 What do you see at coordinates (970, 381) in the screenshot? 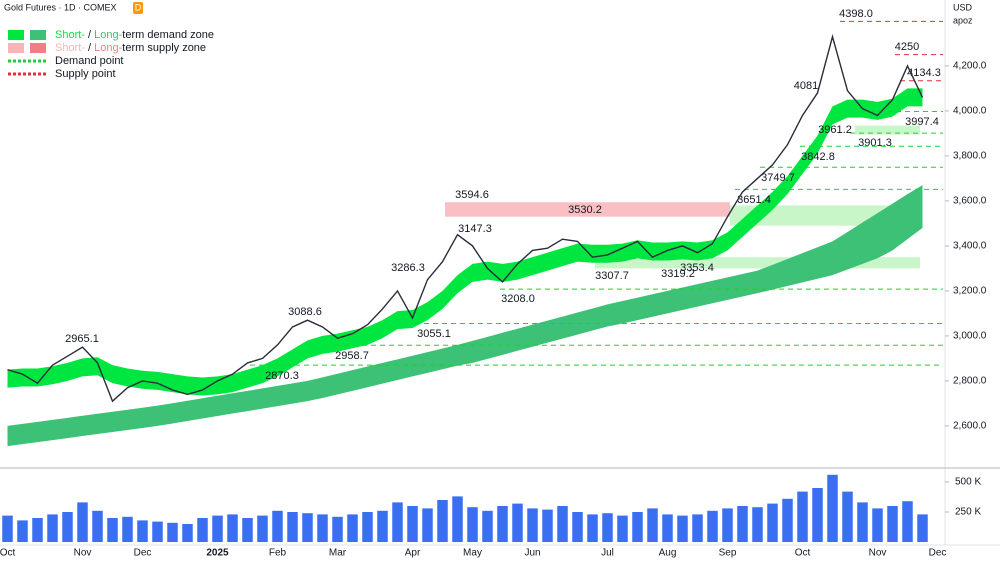
I see `y-tick-label: 2,800.0` at bounding box center [970, 381].